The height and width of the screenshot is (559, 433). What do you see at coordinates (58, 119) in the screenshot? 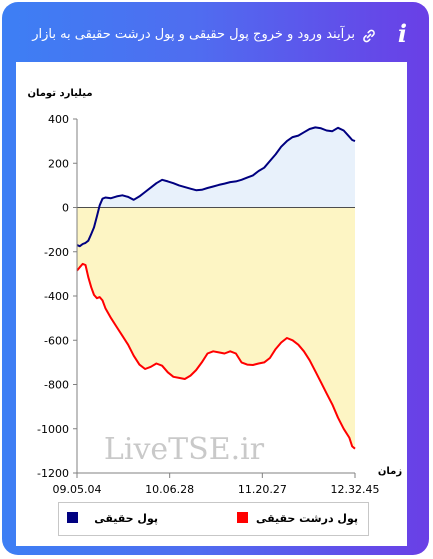
I see `y-tick-label: 400` at bounding box center [58, 119].